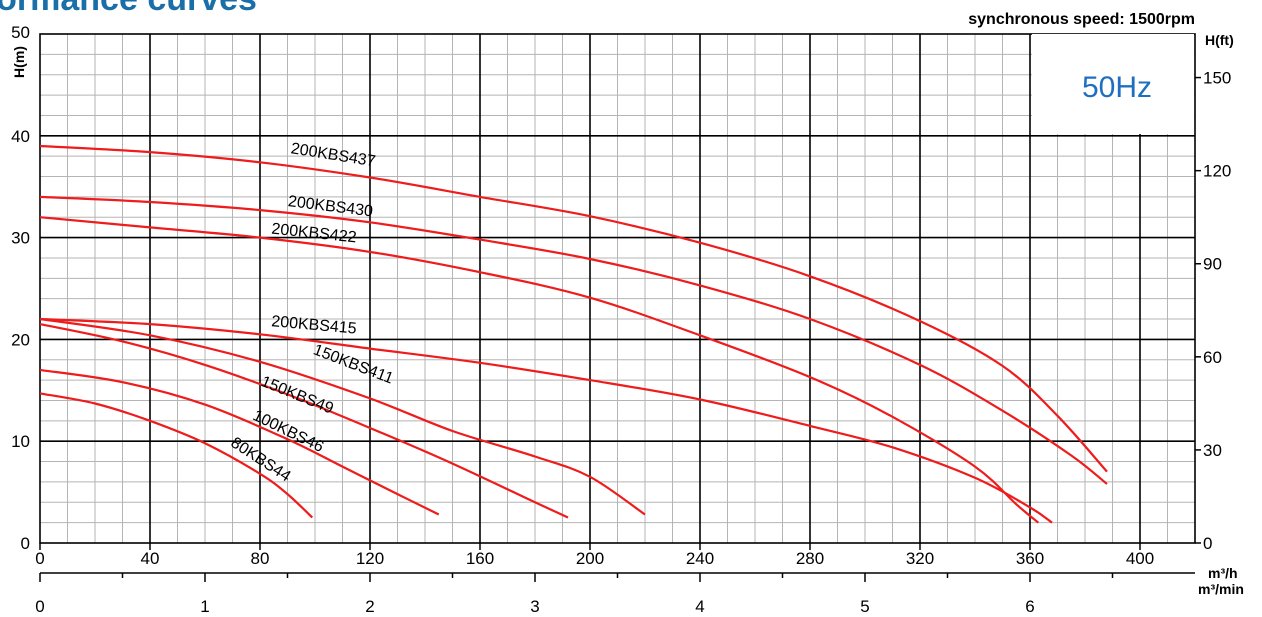 The width and height of the screenshot is (1262, 617). What do you see at coordinates (176, 455) in the screenshot?
I see `curve-80KBS44` at bounding box center [176, 455].